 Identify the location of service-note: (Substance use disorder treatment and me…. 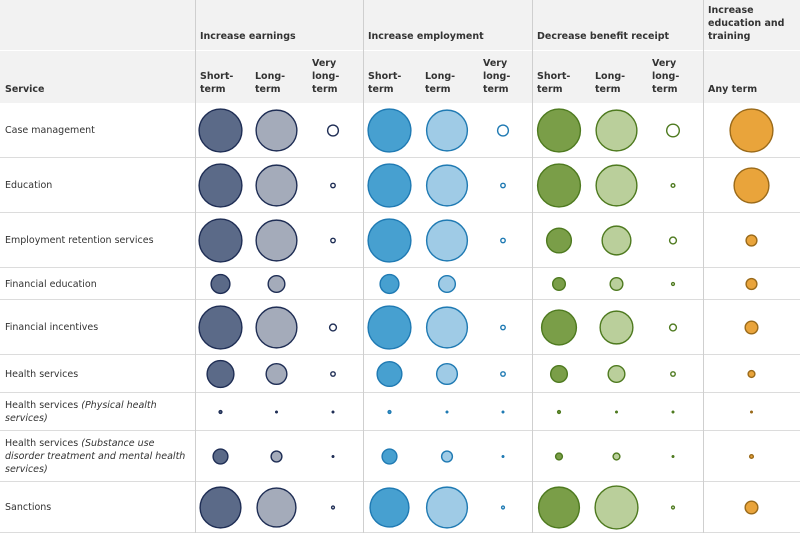
(95, 456).